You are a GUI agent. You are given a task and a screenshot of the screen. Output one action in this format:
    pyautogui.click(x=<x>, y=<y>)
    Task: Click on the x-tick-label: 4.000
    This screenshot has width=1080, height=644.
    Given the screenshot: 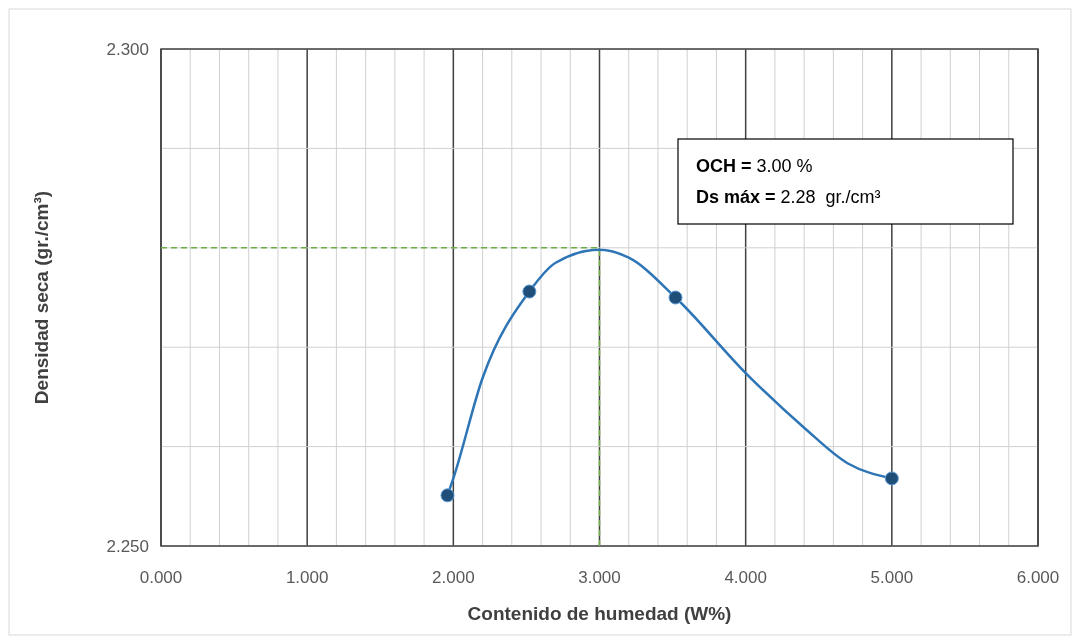 What is the action you would take?
    pyautogui.click(x=745, y=577)
    